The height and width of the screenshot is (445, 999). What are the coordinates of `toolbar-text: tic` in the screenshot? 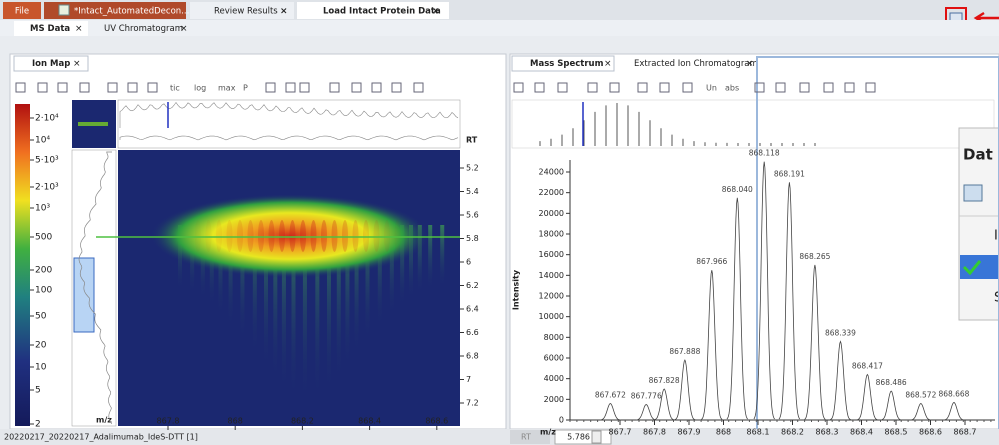 It's located at (175, 88).